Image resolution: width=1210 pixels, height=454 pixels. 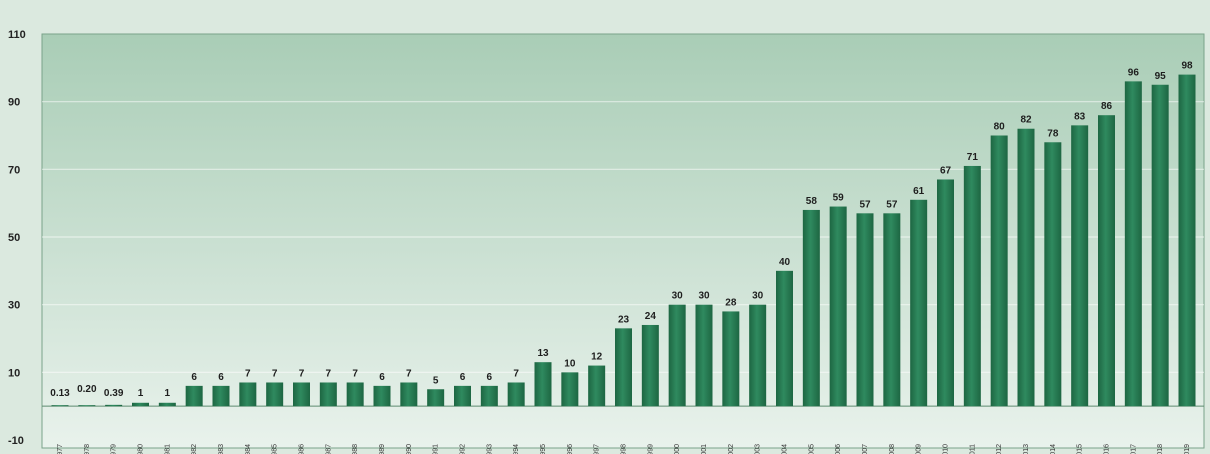 What do you see at coordinates (1053, 133) in the screenshot?
I see `data-label: 78` at bounding box center [1053, 133].